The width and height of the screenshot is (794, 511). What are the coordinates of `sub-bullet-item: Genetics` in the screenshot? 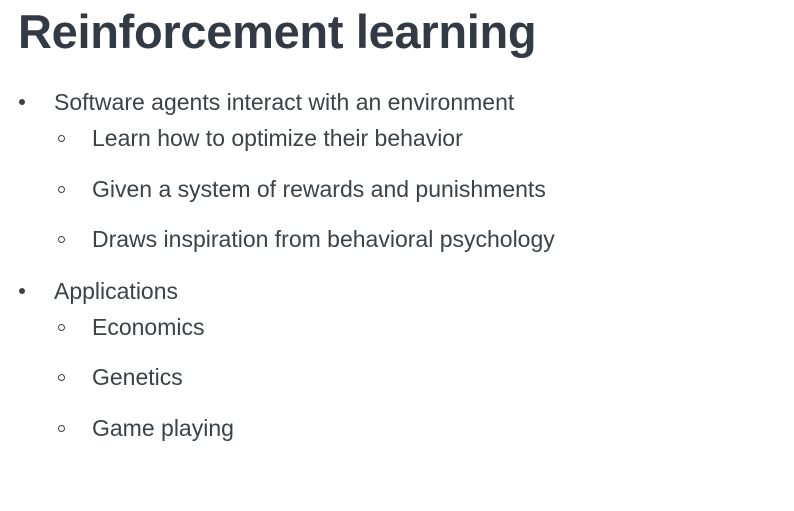 It's located at (397, 384).